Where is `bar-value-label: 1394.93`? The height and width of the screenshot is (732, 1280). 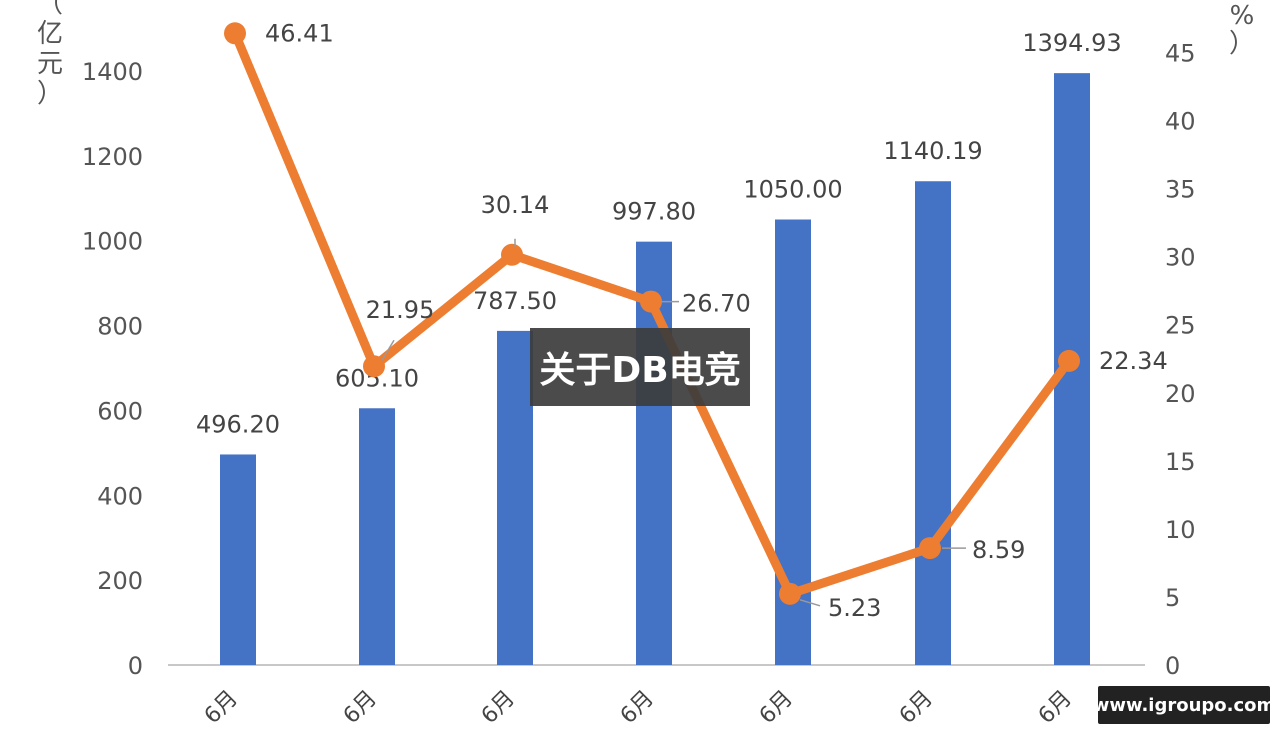 bar-value-label: 1394.93 is located at coordinates (1071, 43).